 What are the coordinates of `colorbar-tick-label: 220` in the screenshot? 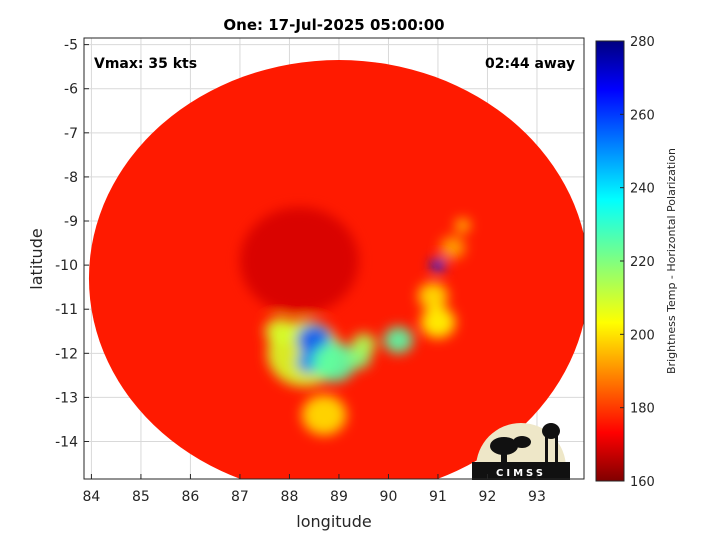 It's located at (642, 262).